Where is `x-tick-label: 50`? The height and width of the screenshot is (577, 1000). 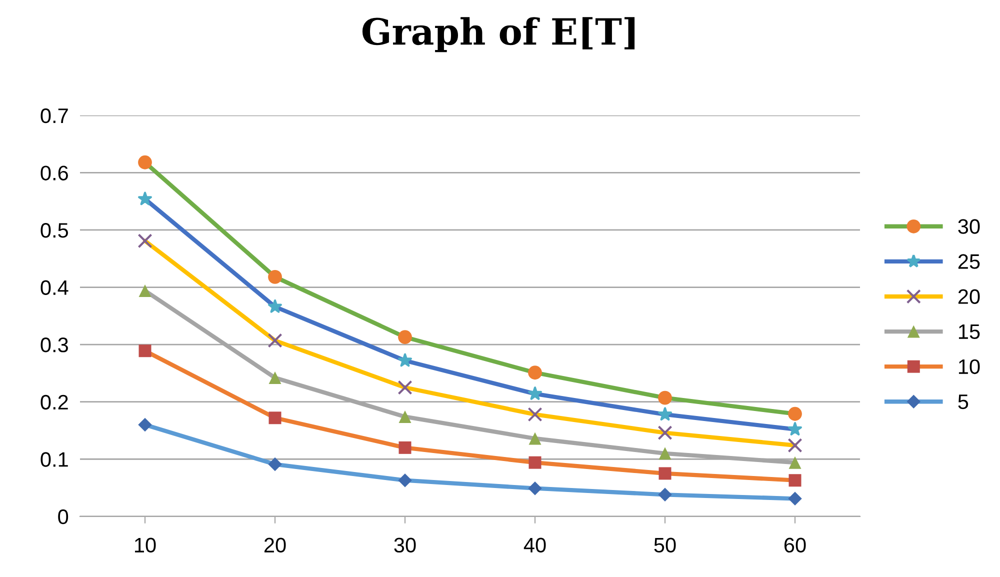
x-tick-label: 50 is located at coordinates (665, 545).